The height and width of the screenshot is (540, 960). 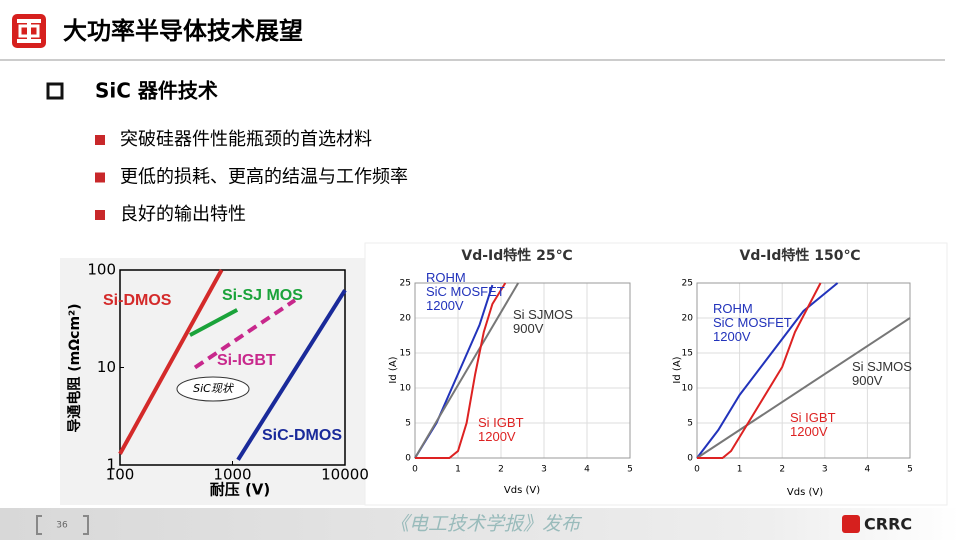 What do you see at coordinates (137, 300) in the screenshot?
I see `series-label: Si-DMOS` at bounding box center [137, 300].